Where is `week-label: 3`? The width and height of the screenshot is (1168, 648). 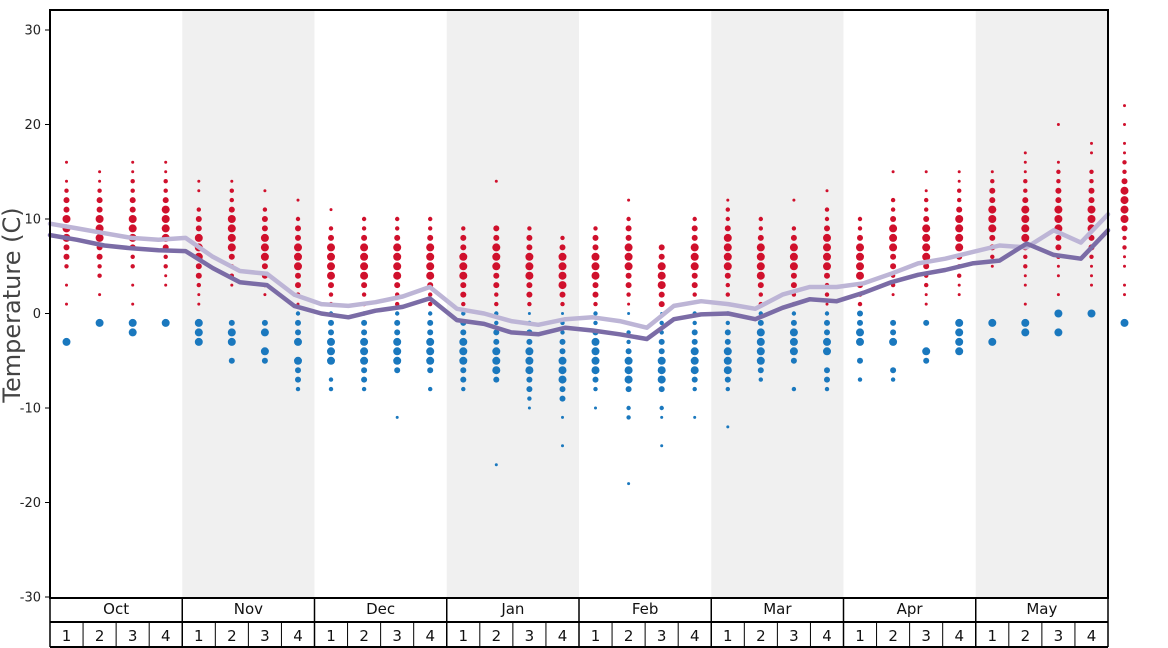 week-label: 3 is located at coordinates (133, 636).